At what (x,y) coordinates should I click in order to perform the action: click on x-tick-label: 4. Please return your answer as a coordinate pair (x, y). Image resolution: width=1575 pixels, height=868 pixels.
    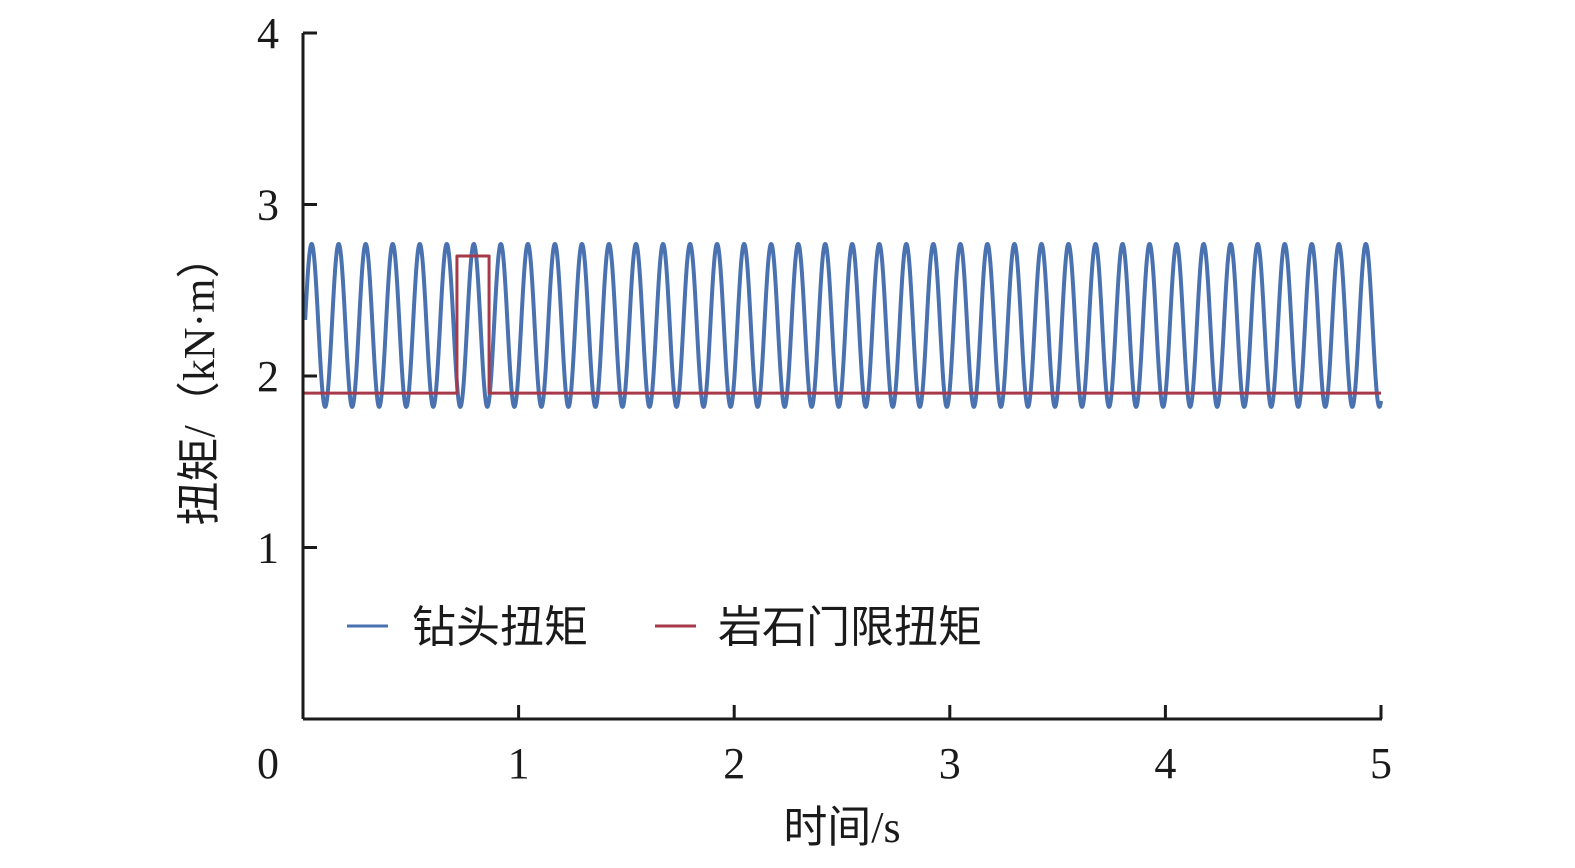
    Looking at the image, I should click on (1165, 763).